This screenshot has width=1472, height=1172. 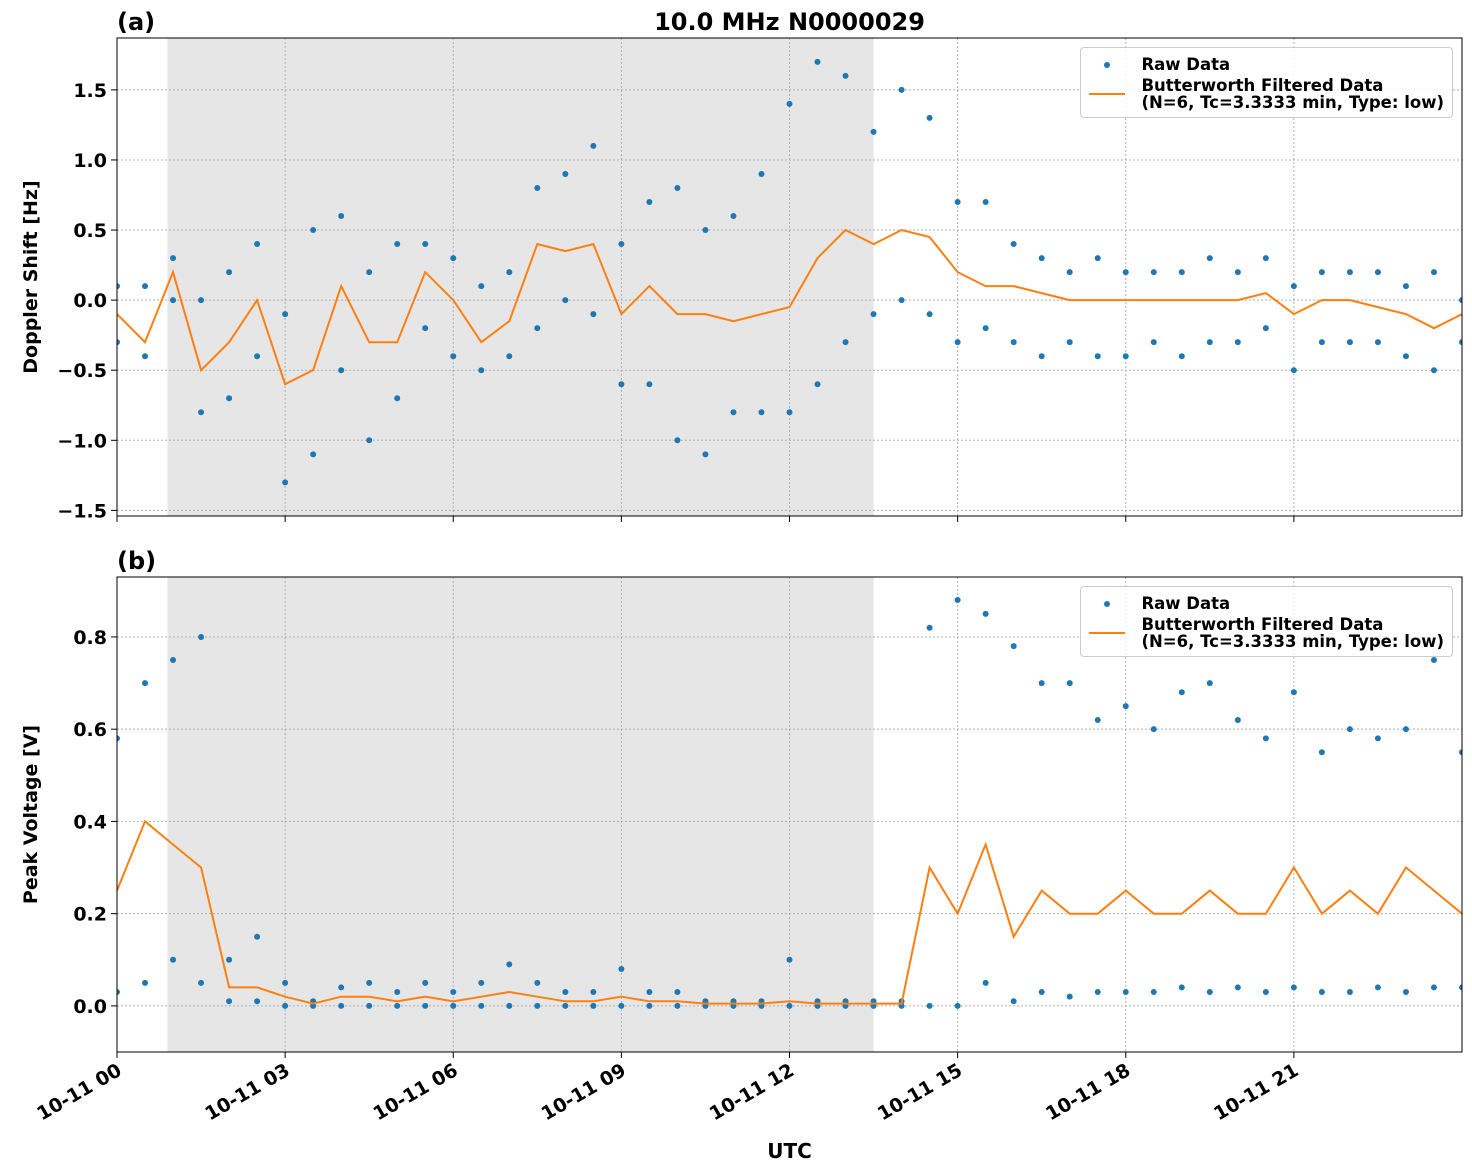 What do you see at coordinates (1088, 1092) in the screenshot?
I see `x-tick-label: 10-11 18` at bounding box center [1088, 1092].